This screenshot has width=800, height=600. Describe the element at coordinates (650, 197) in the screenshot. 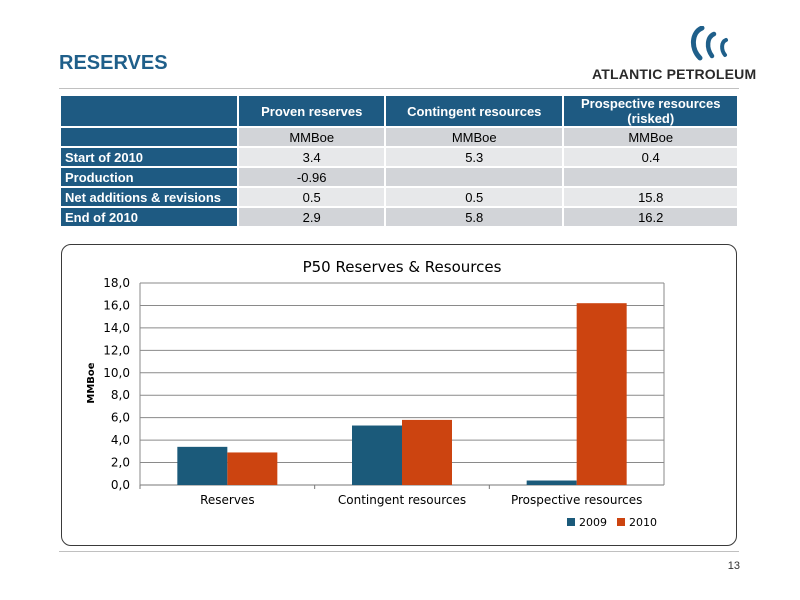

I see `table-cell: 15.8` at that location.